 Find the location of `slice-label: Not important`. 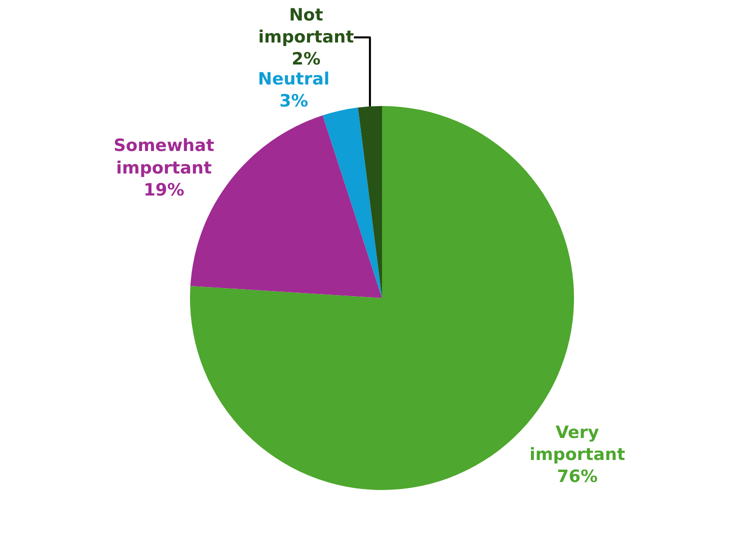

slice-label: Not important is located at coordinates (306, 26).